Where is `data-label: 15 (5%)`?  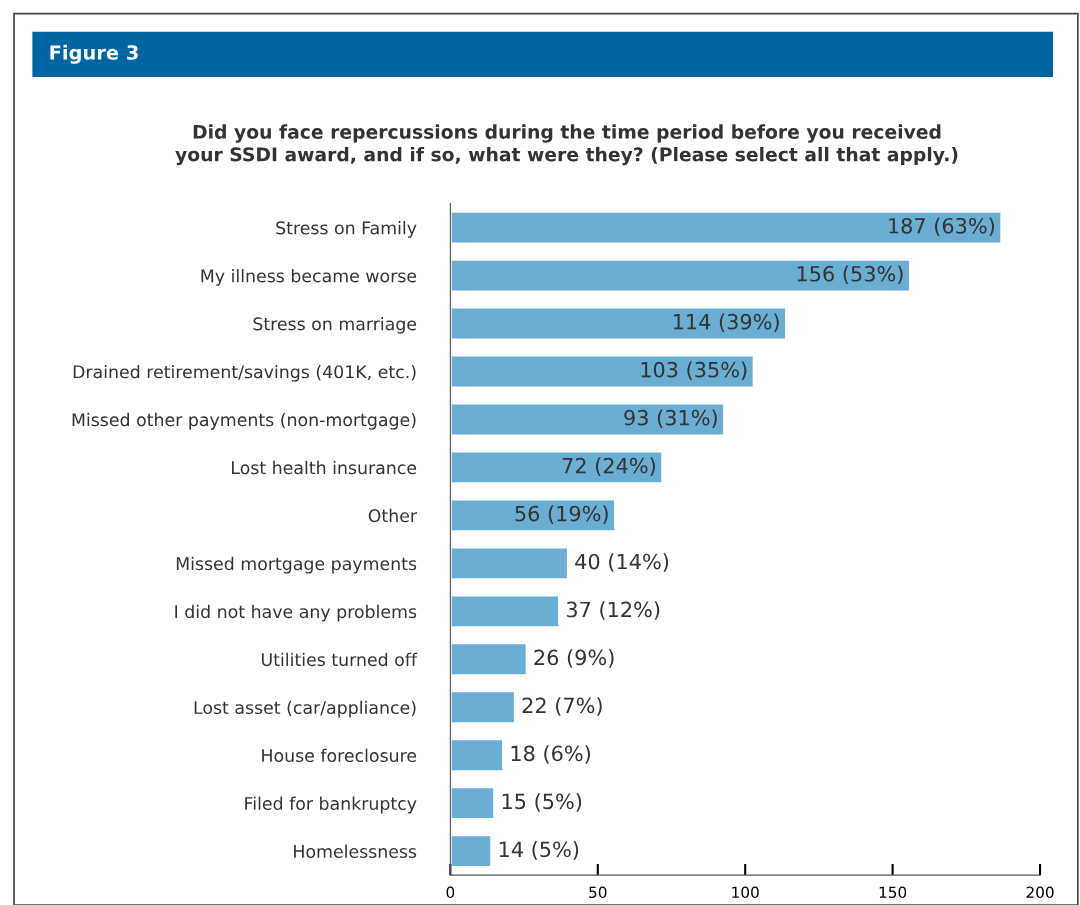 data-label: 15 (5%) is located at coordinates (542, 802).